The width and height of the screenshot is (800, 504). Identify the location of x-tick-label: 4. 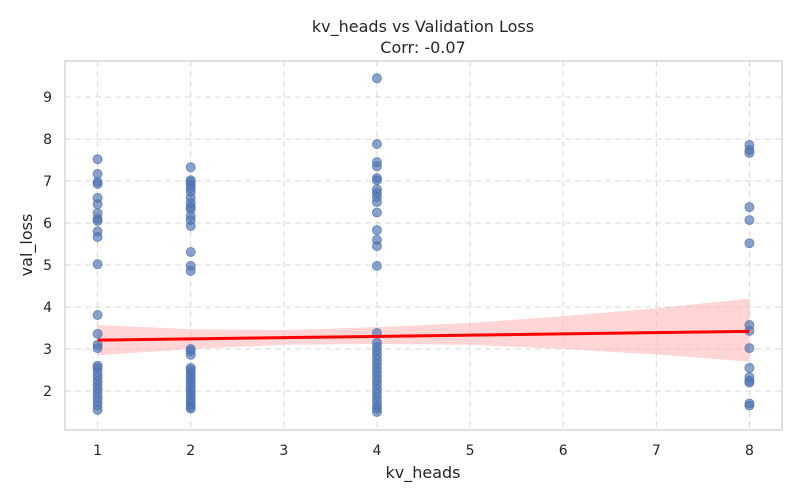
(376, 451).